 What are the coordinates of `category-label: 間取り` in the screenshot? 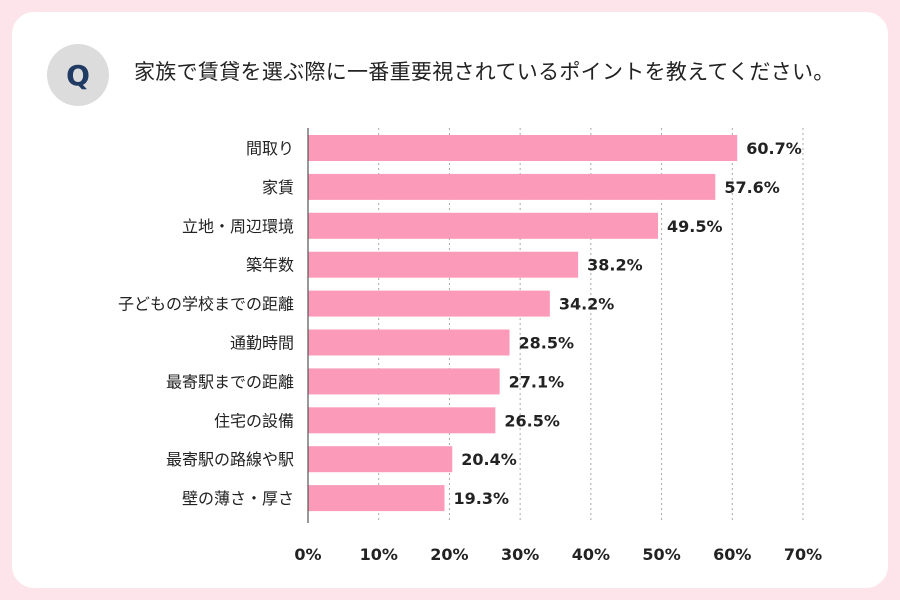 It's located at (270, 148).